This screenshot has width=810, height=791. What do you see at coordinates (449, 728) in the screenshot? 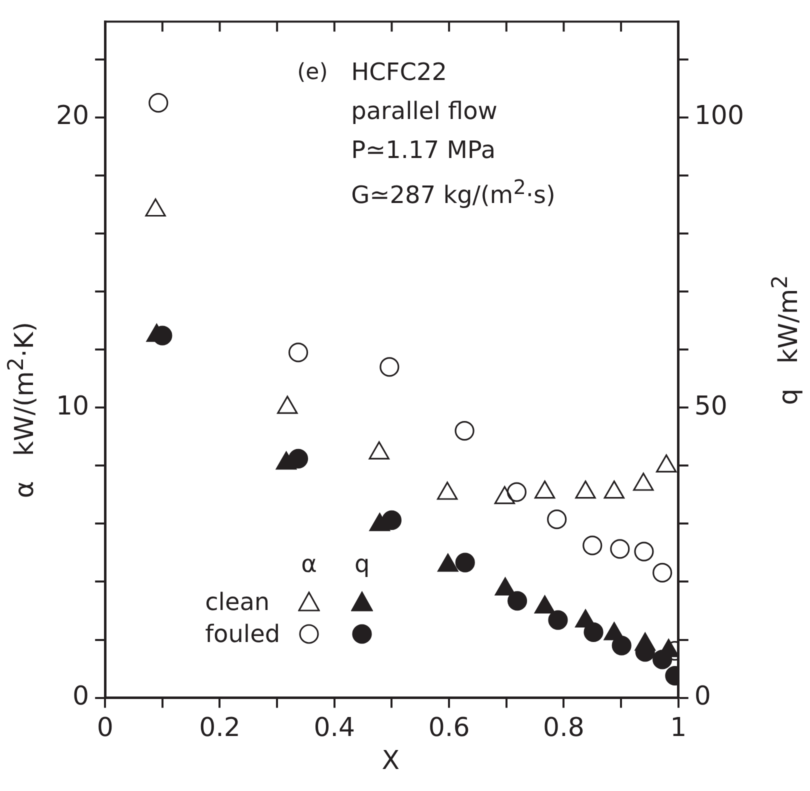
I see `x-tick-label: 0.6` at bounding box center [449, 728].